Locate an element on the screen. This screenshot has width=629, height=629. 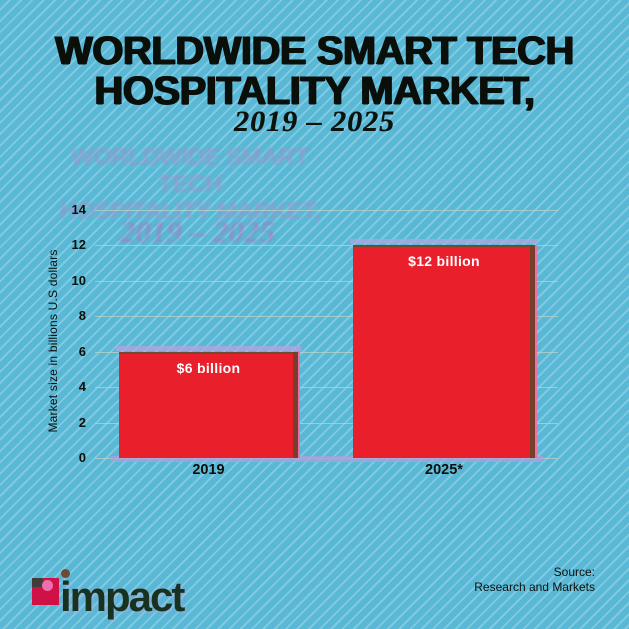
logo-corner-block is located at coordinates (37, 582).